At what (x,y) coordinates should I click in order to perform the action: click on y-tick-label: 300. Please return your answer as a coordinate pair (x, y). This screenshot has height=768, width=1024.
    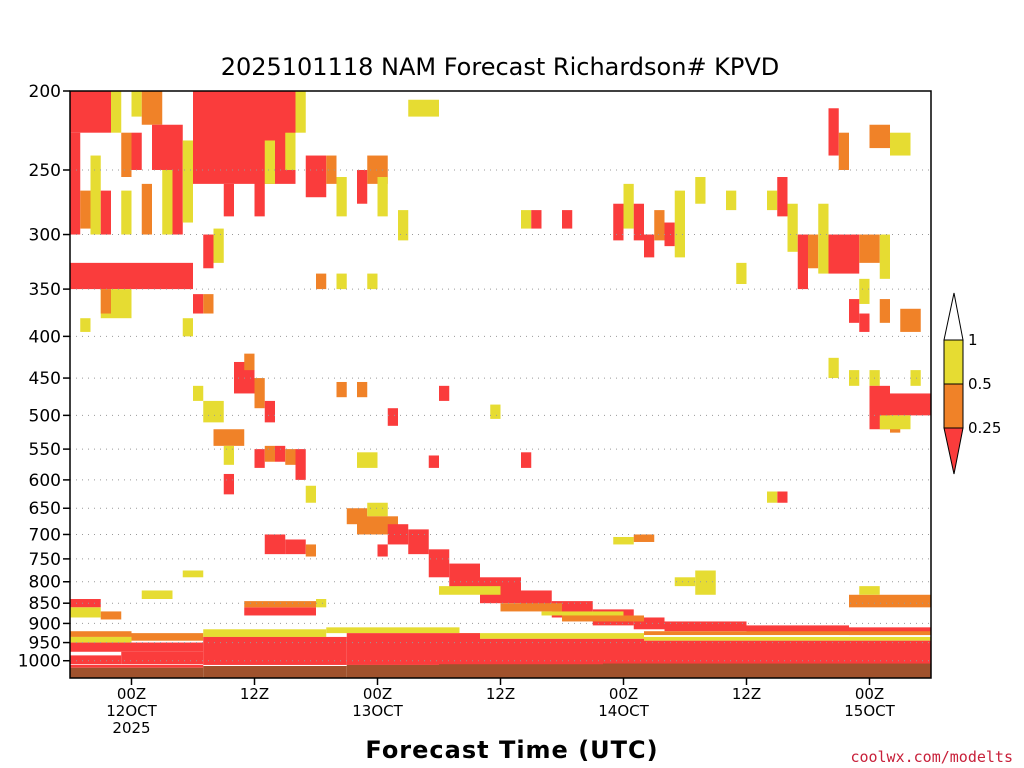
    Looking at the image, I should click on (45, 236).